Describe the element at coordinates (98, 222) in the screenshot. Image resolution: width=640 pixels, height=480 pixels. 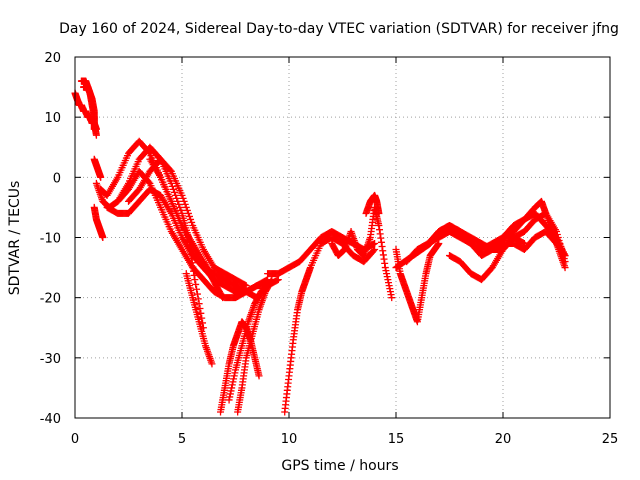
I see `series-sat-e` at that location.